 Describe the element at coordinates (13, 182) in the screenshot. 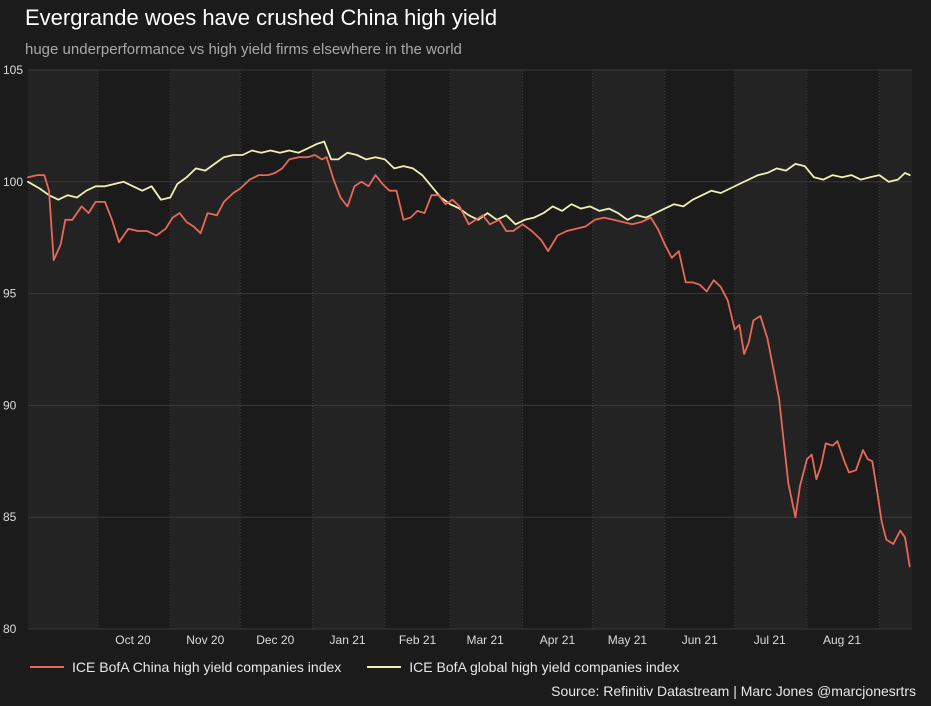

I see `y-tick-label: 100` at that location.